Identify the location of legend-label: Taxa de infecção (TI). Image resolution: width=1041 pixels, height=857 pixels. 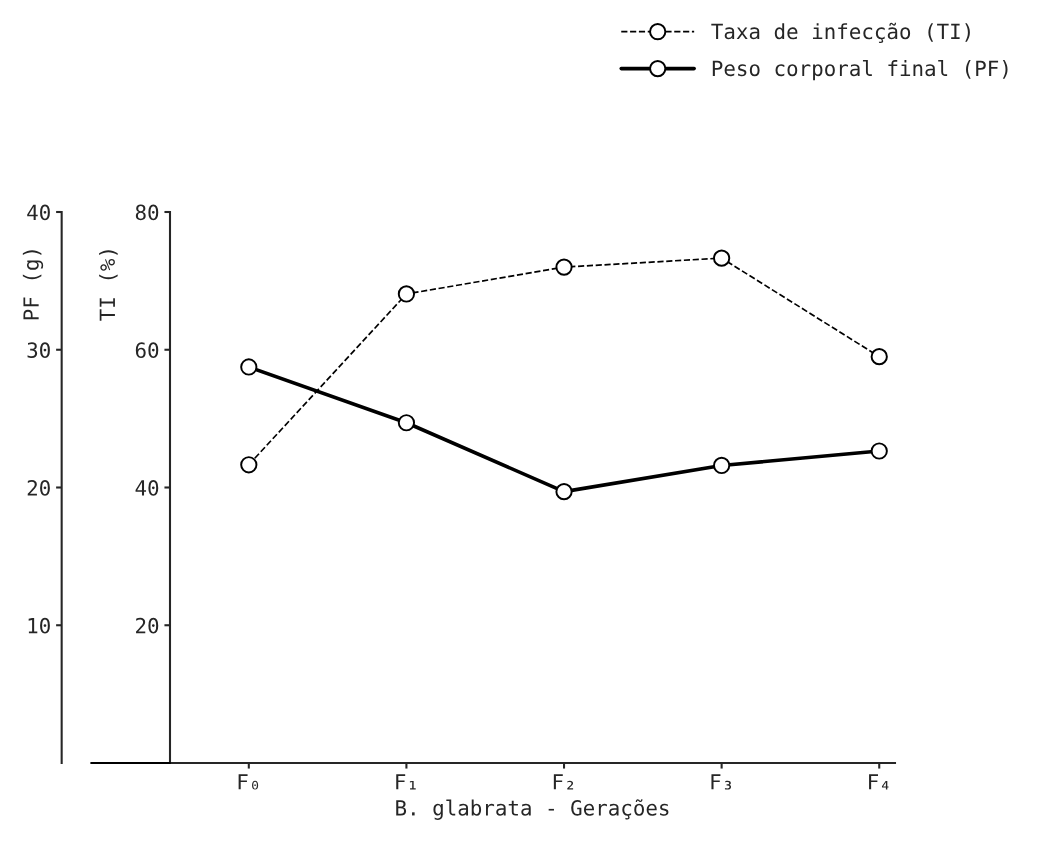
(840, 32).